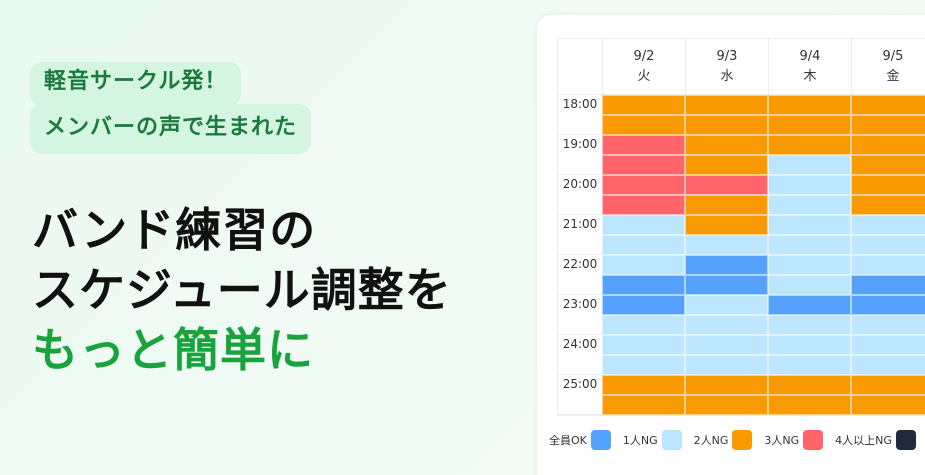  I want to click on day-weekday: 火, so click(644, 76).